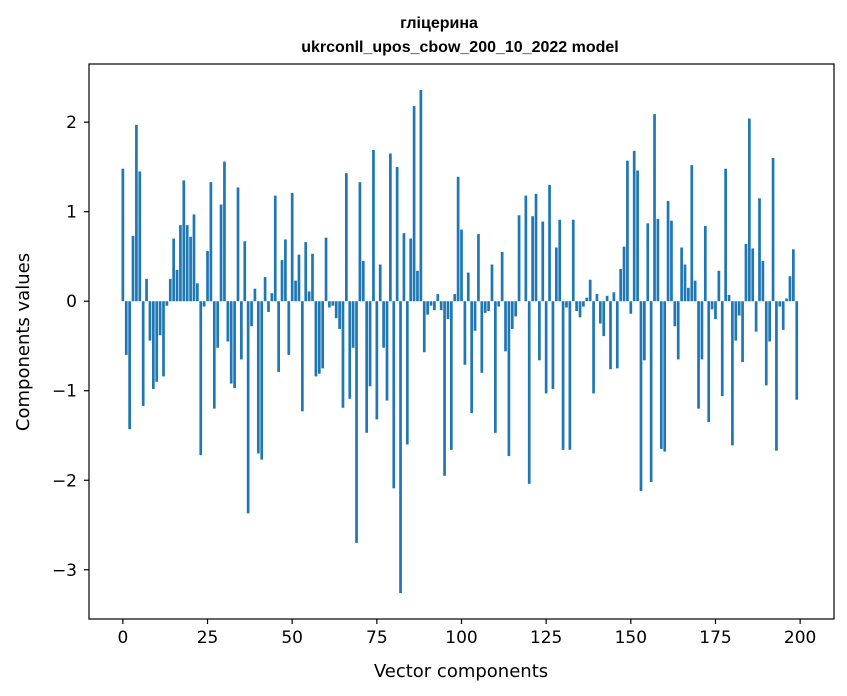  What do you see at coordinates (71, 302) in the screenshot?
I see `y-tick-label-0: 0` at bounding box center [71, 302].